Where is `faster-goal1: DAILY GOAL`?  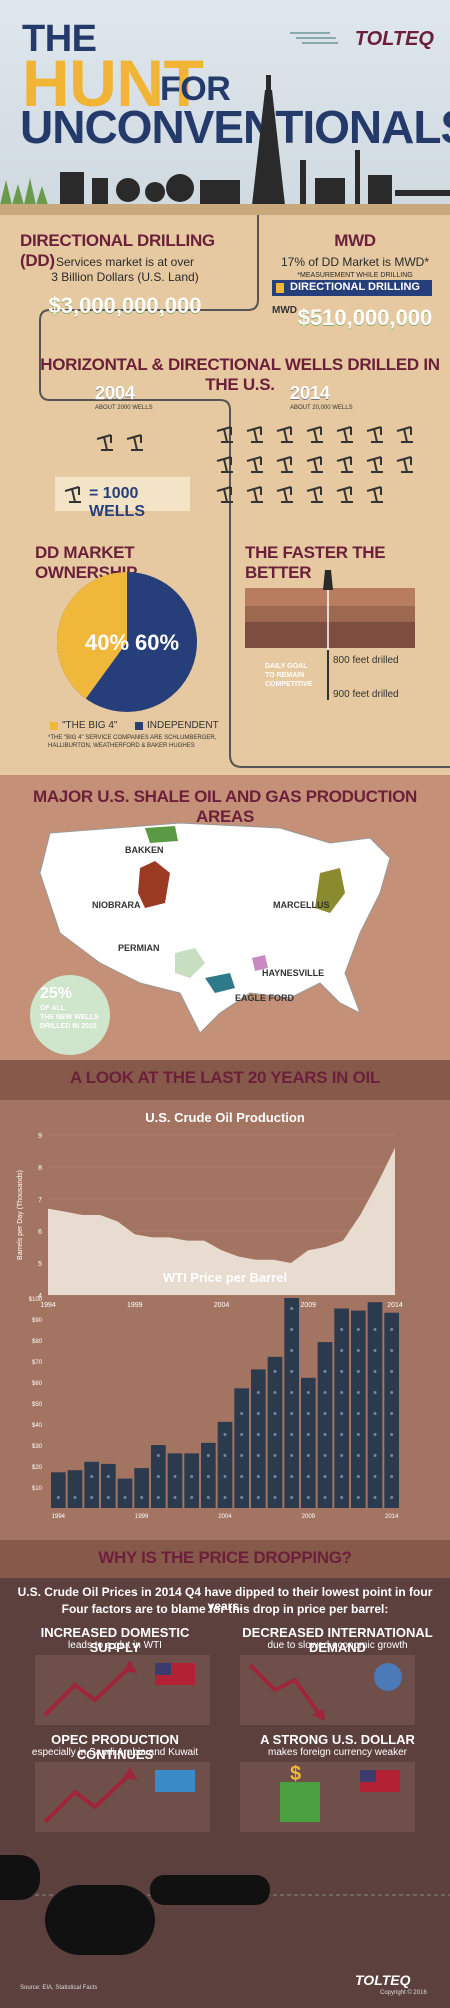
faster-goal1: DAILY GOAL is located at coordinates (286, 666).